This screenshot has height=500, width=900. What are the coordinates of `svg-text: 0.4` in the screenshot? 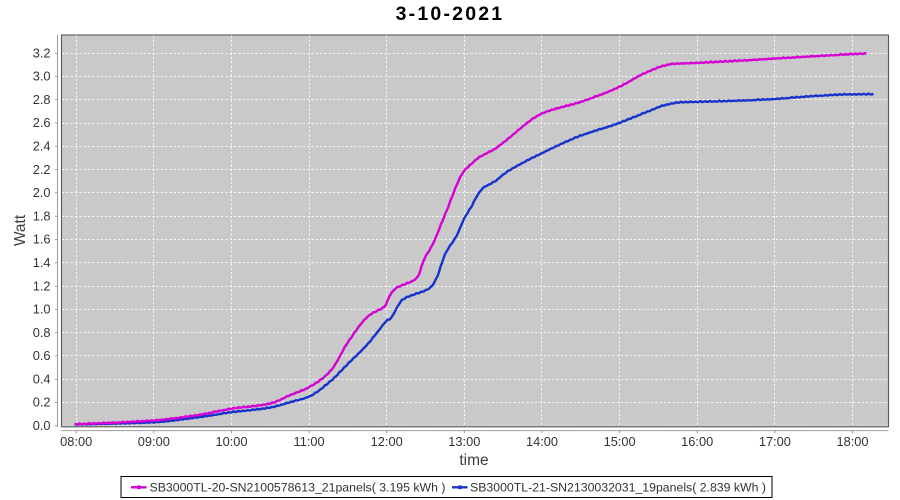 It's located at (42, 378).